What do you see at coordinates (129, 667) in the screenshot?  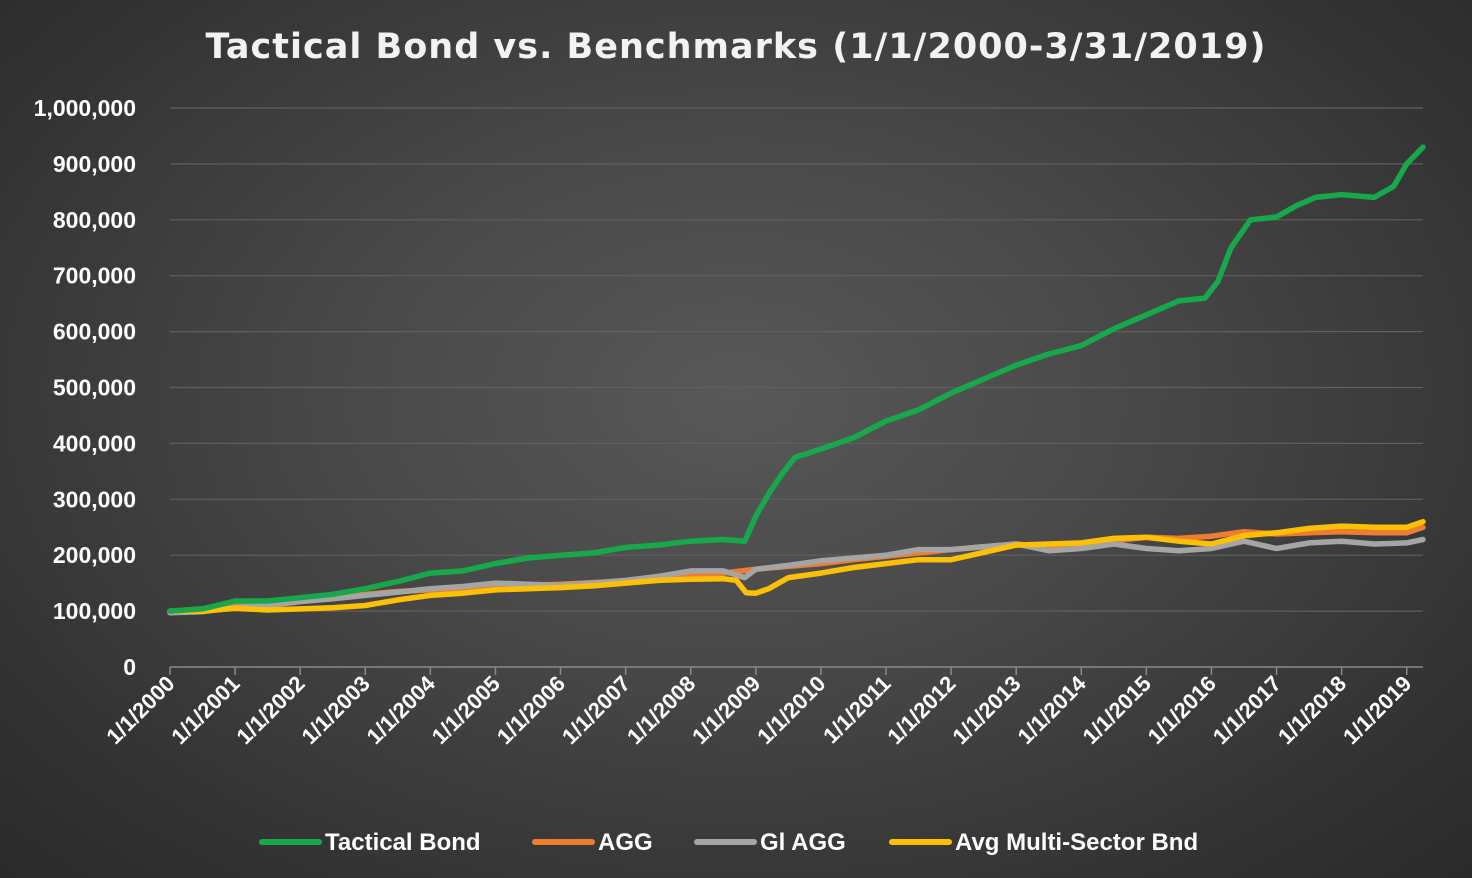 I see `y-tick-label: 0` at bounding box center [129, 667].